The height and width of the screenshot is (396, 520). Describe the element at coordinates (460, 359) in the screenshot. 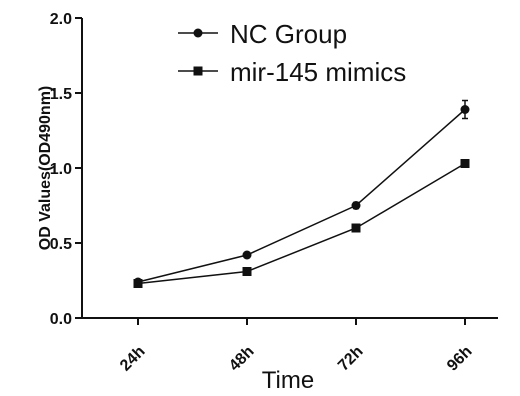

I see `x-tick-label: 96h` at that location.